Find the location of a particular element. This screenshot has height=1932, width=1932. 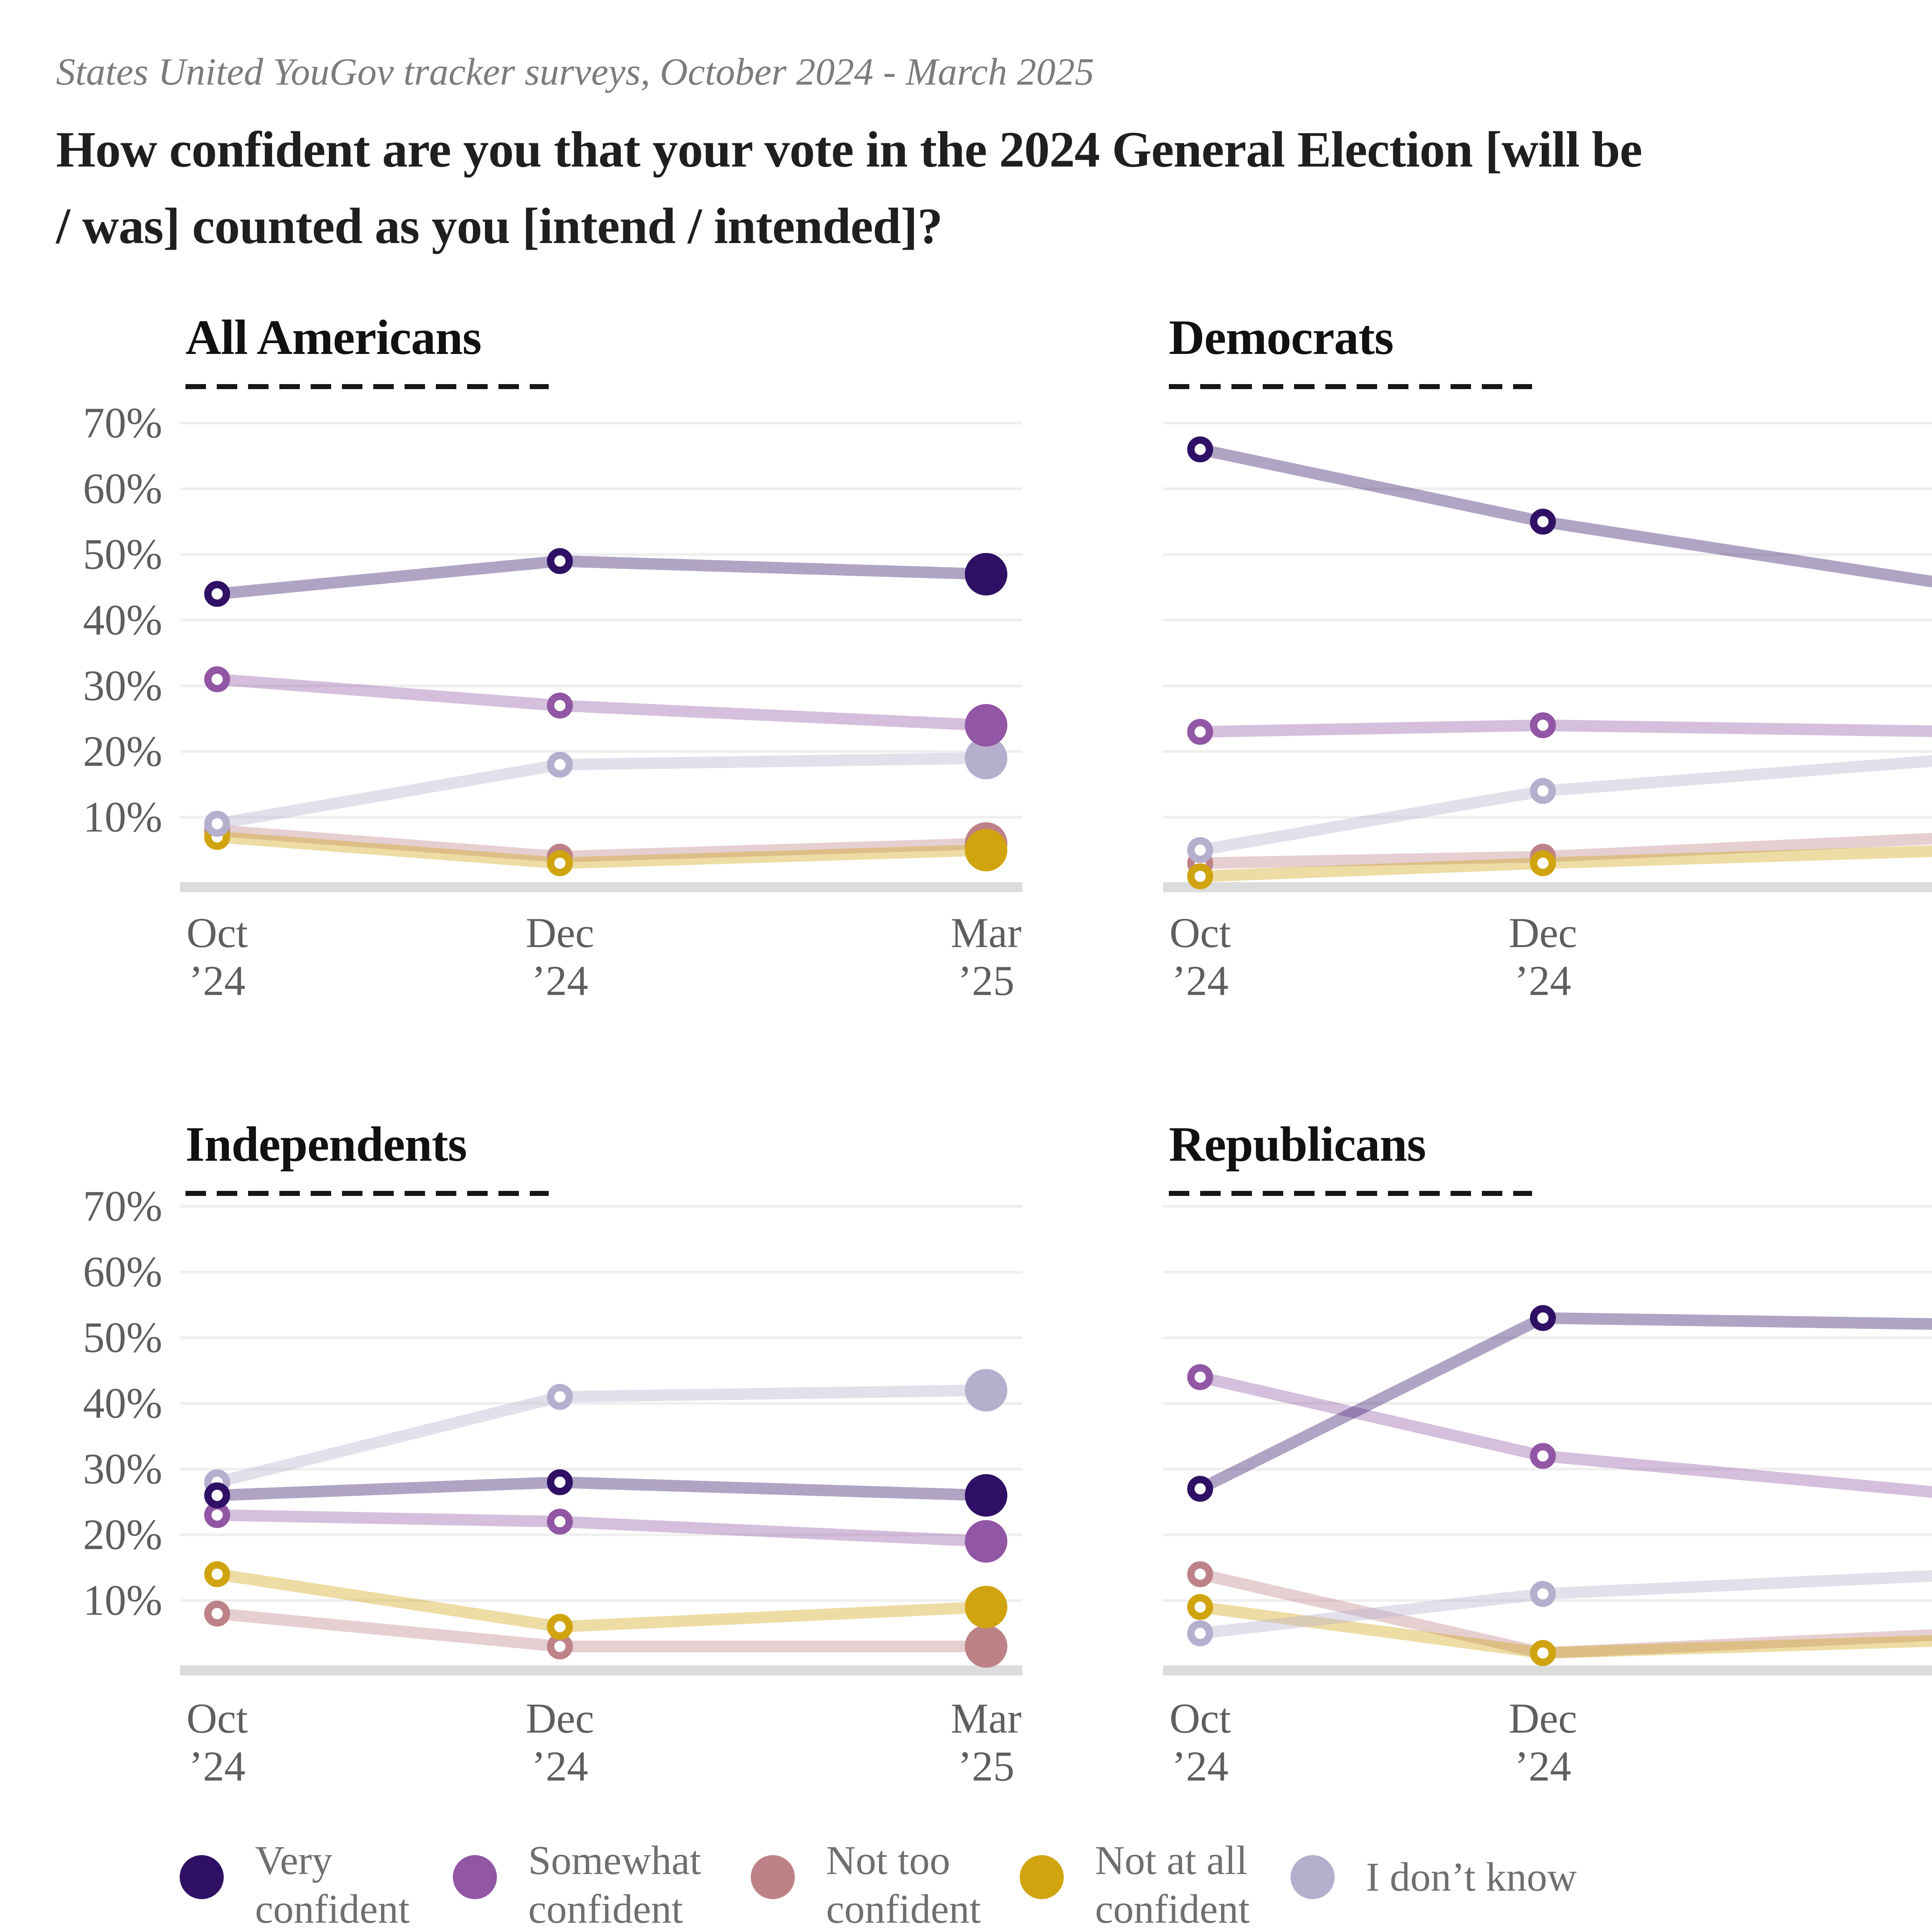

legend-label-not-at-all-confident: Not at all confident is located at coordinates (1172, 1885).